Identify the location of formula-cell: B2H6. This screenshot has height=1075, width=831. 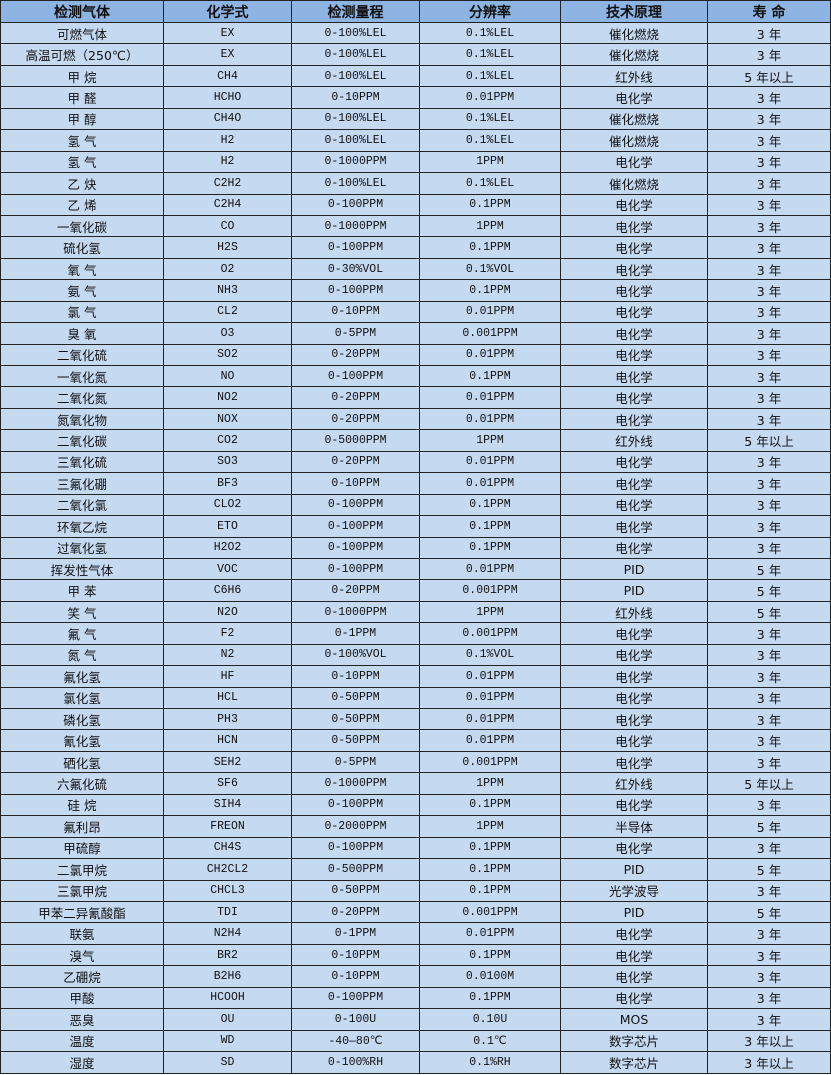
(227, 976).